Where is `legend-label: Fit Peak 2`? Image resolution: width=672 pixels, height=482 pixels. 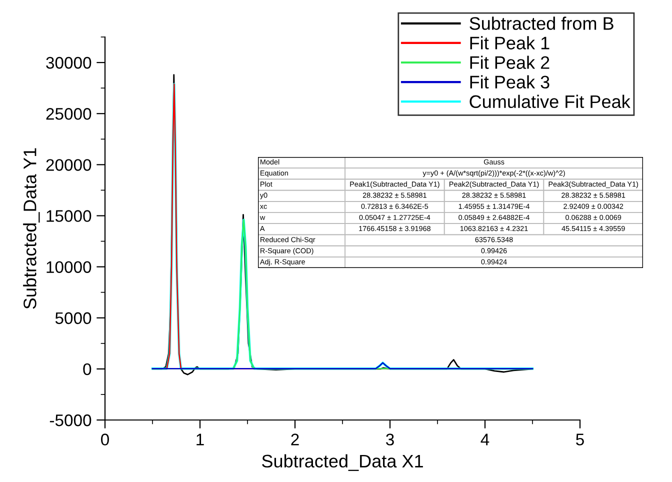 legend-label: Fit Peak 2 is located at coordinates (510, 62).